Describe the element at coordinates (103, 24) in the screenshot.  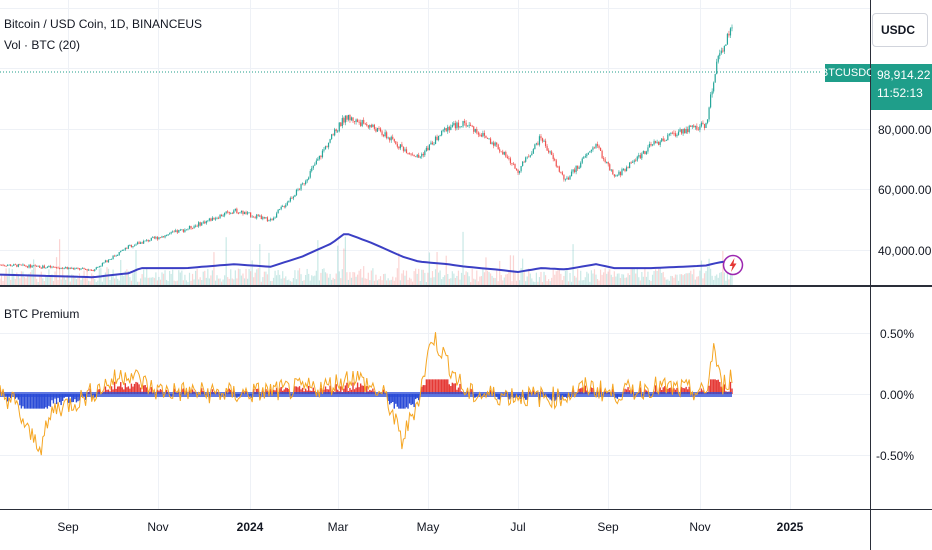
I see `symbol-legend: Bitcoin / USD Coin, 1D, BINANCEUS` at that location.